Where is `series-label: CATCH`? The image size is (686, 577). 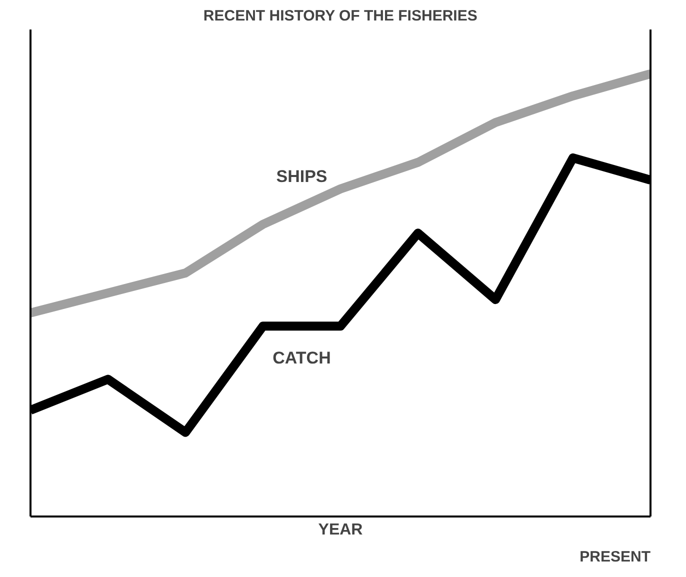
series-label: CATCH is located at coordinates (301, 358).